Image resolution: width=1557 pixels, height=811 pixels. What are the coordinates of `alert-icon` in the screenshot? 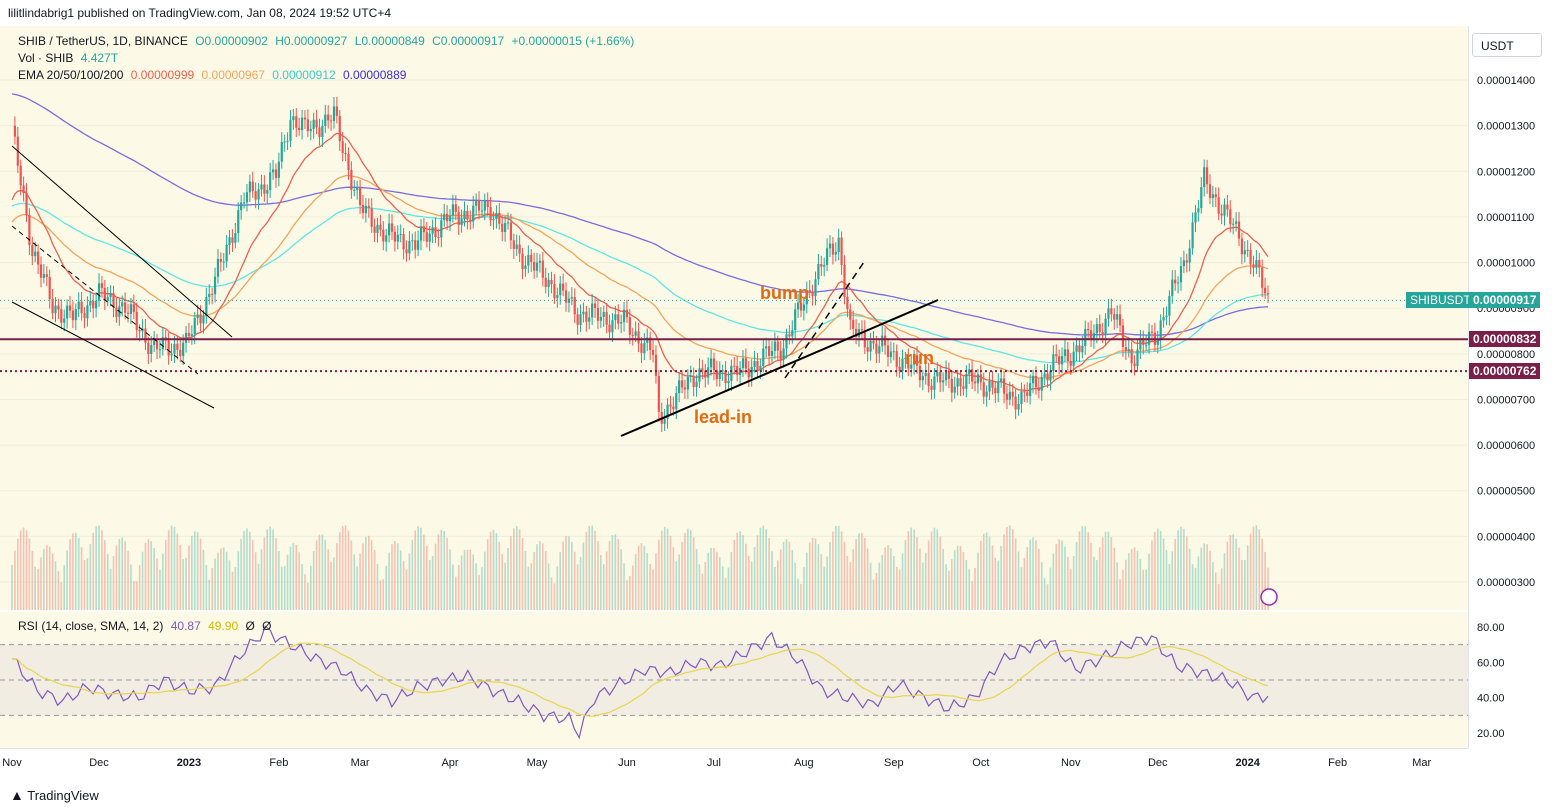 It's located at (1269, 597).